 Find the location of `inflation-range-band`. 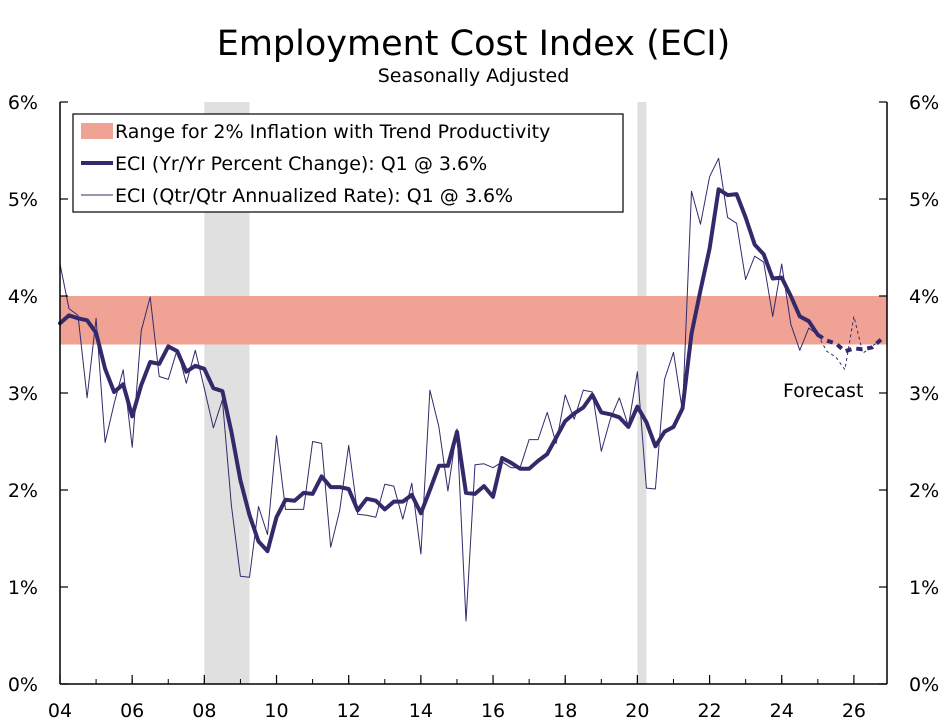

inflation-range-band is located at coordinates (473, 320).